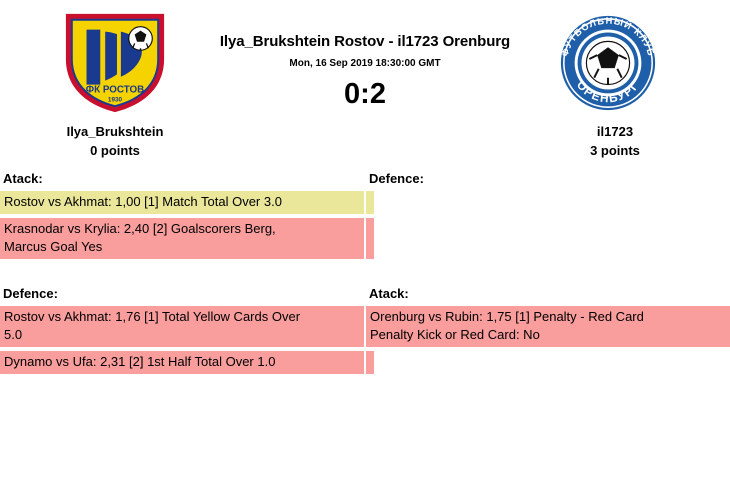 The height and width of the screenshot is (480, 730). Describe the element at coordinates (115, 99) in the screenshot. I see `crest-founded-year: 1930` at that location.